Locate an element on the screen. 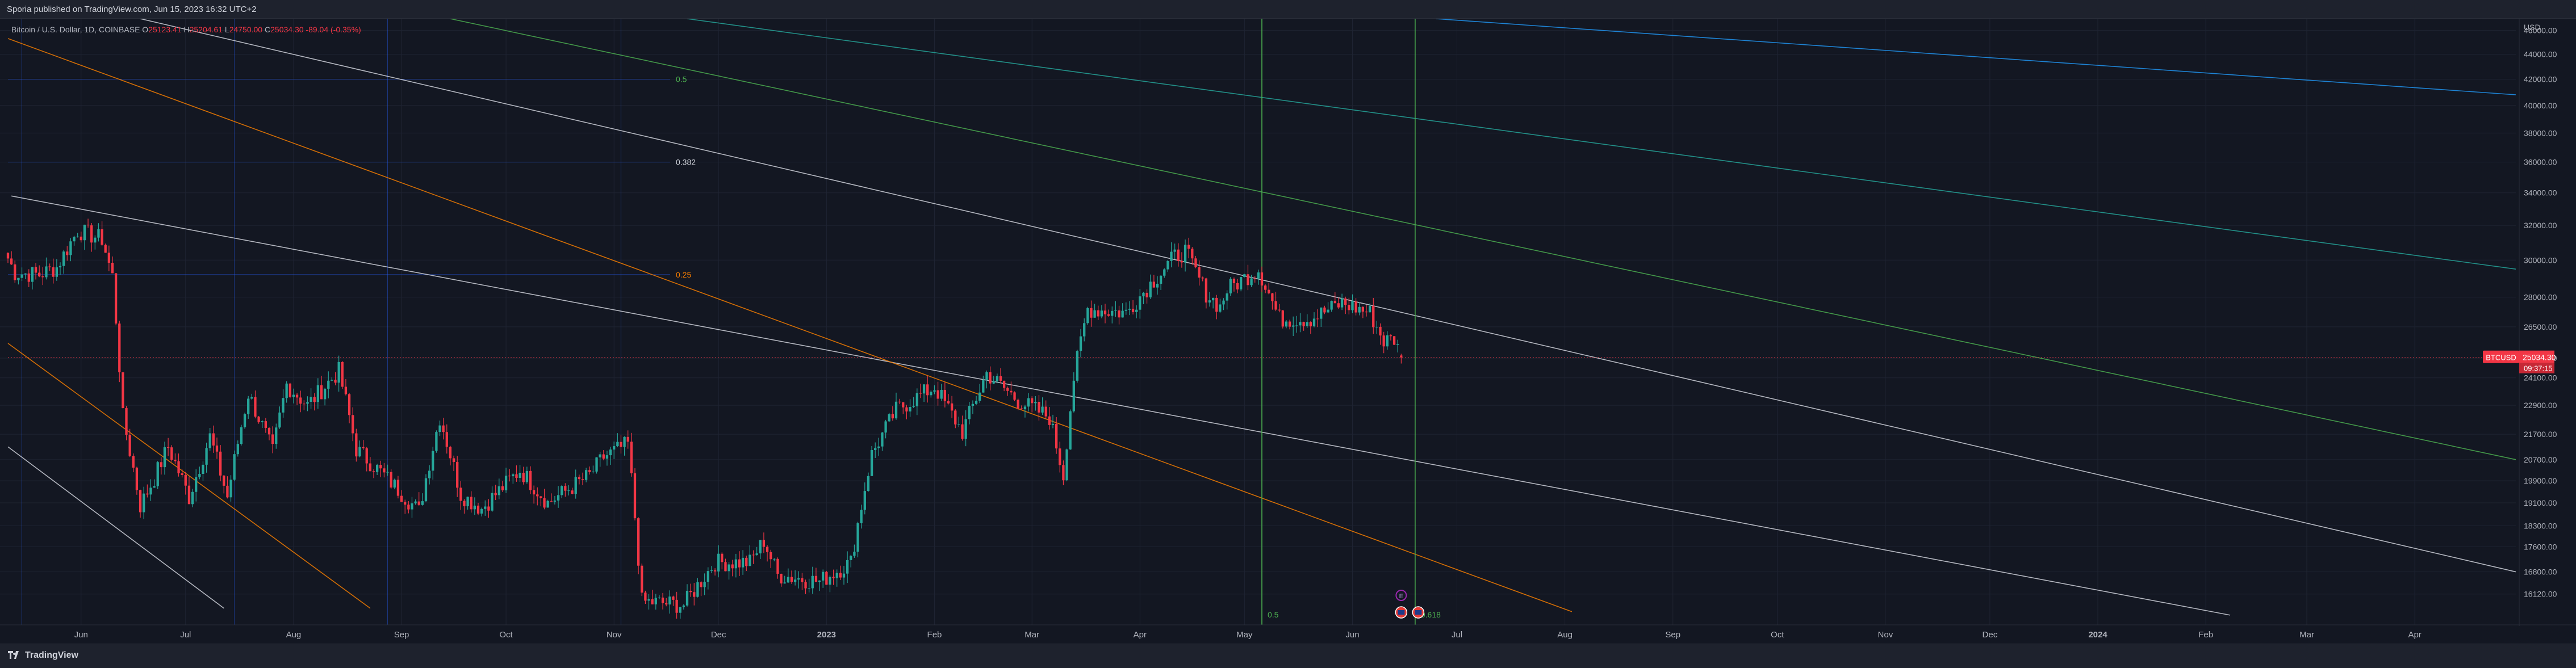 Image resolution: width=2576 pixels, height=668 pixels. white-channel-low-line is located at coordinates (115, 527).